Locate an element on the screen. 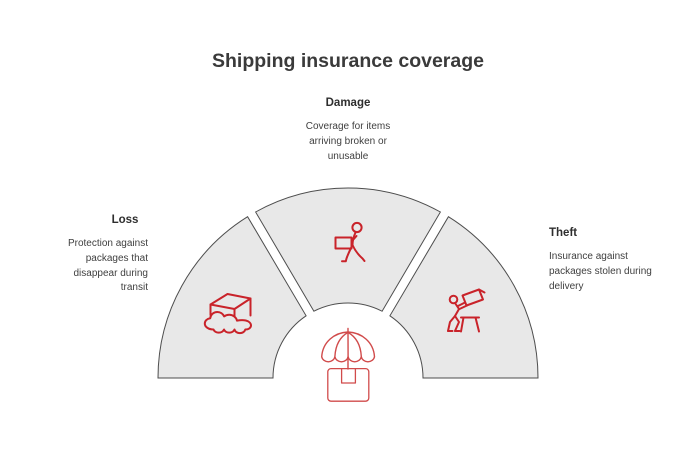 Image resolution: width=696 pixels, height=450 pixels. thief-with-package-icon is located at coordinates (466, 310).